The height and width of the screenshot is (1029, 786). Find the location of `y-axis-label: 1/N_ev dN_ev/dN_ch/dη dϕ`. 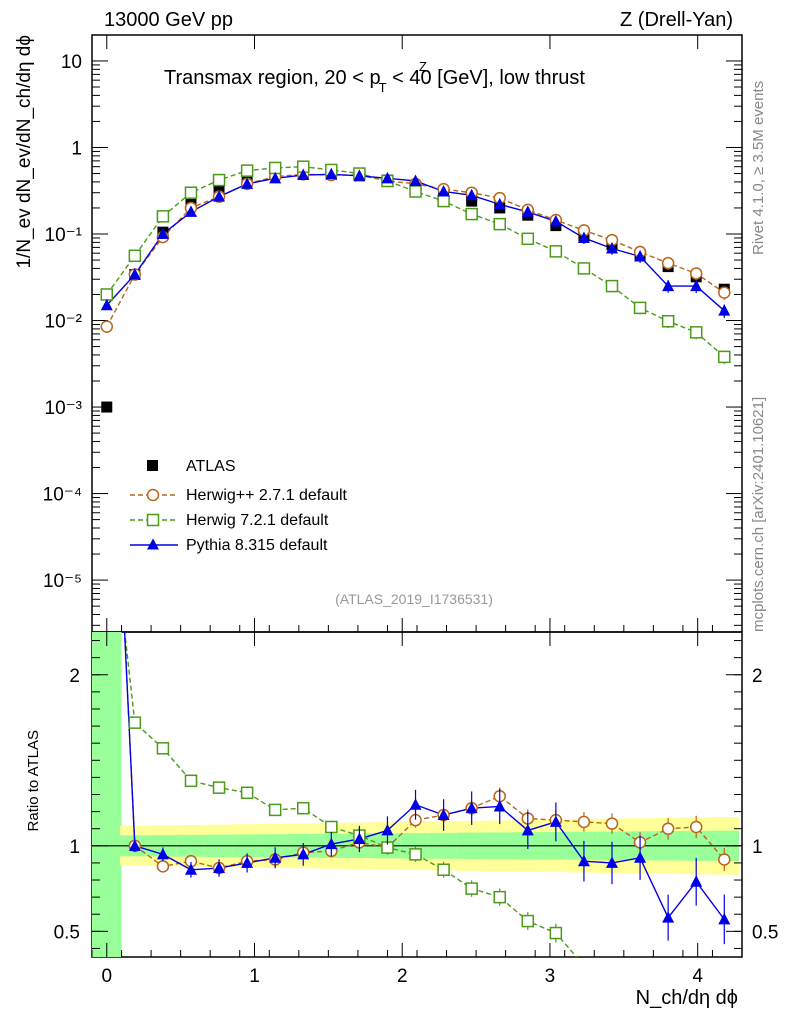

y-axis-label: 1/N_ev dN_ev/dN_ch/dη dϕ is located at coordinates (24, 152).